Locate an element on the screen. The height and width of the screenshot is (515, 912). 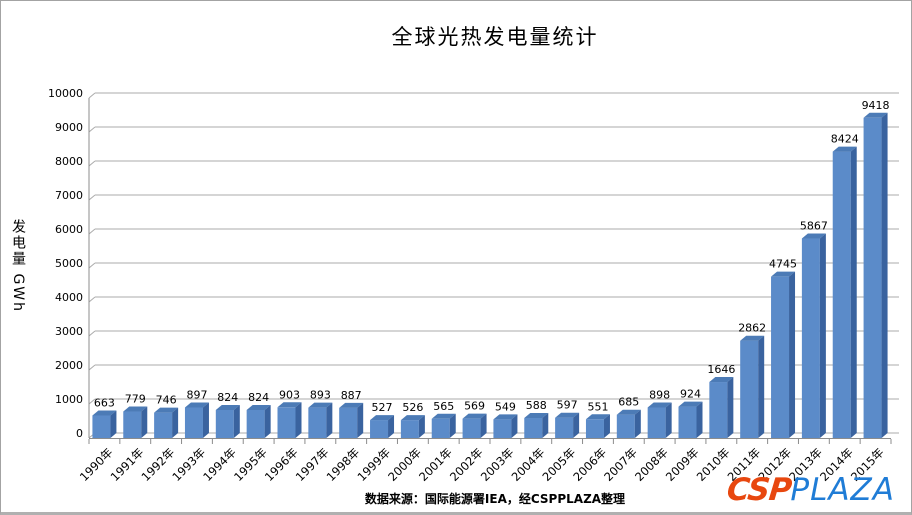
y-tick-label: 1000 is located at coordinates (69, 399).